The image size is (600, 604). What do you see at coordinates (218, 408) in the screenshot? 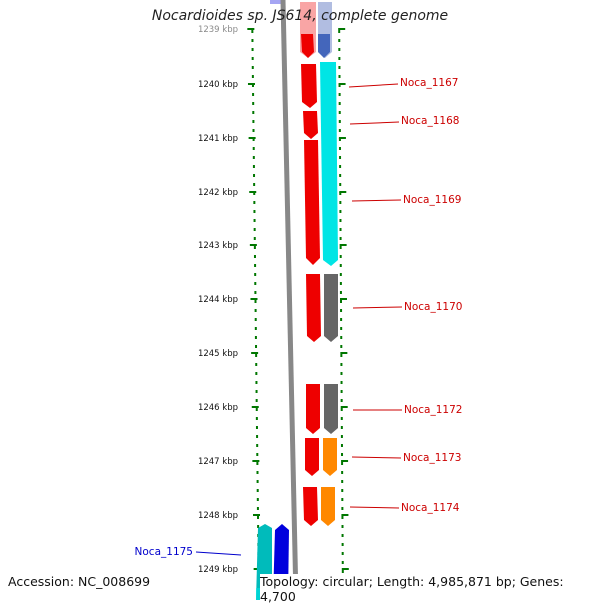
I see `ruler-label: 1246 kbp` at bounding box center [218, 408].